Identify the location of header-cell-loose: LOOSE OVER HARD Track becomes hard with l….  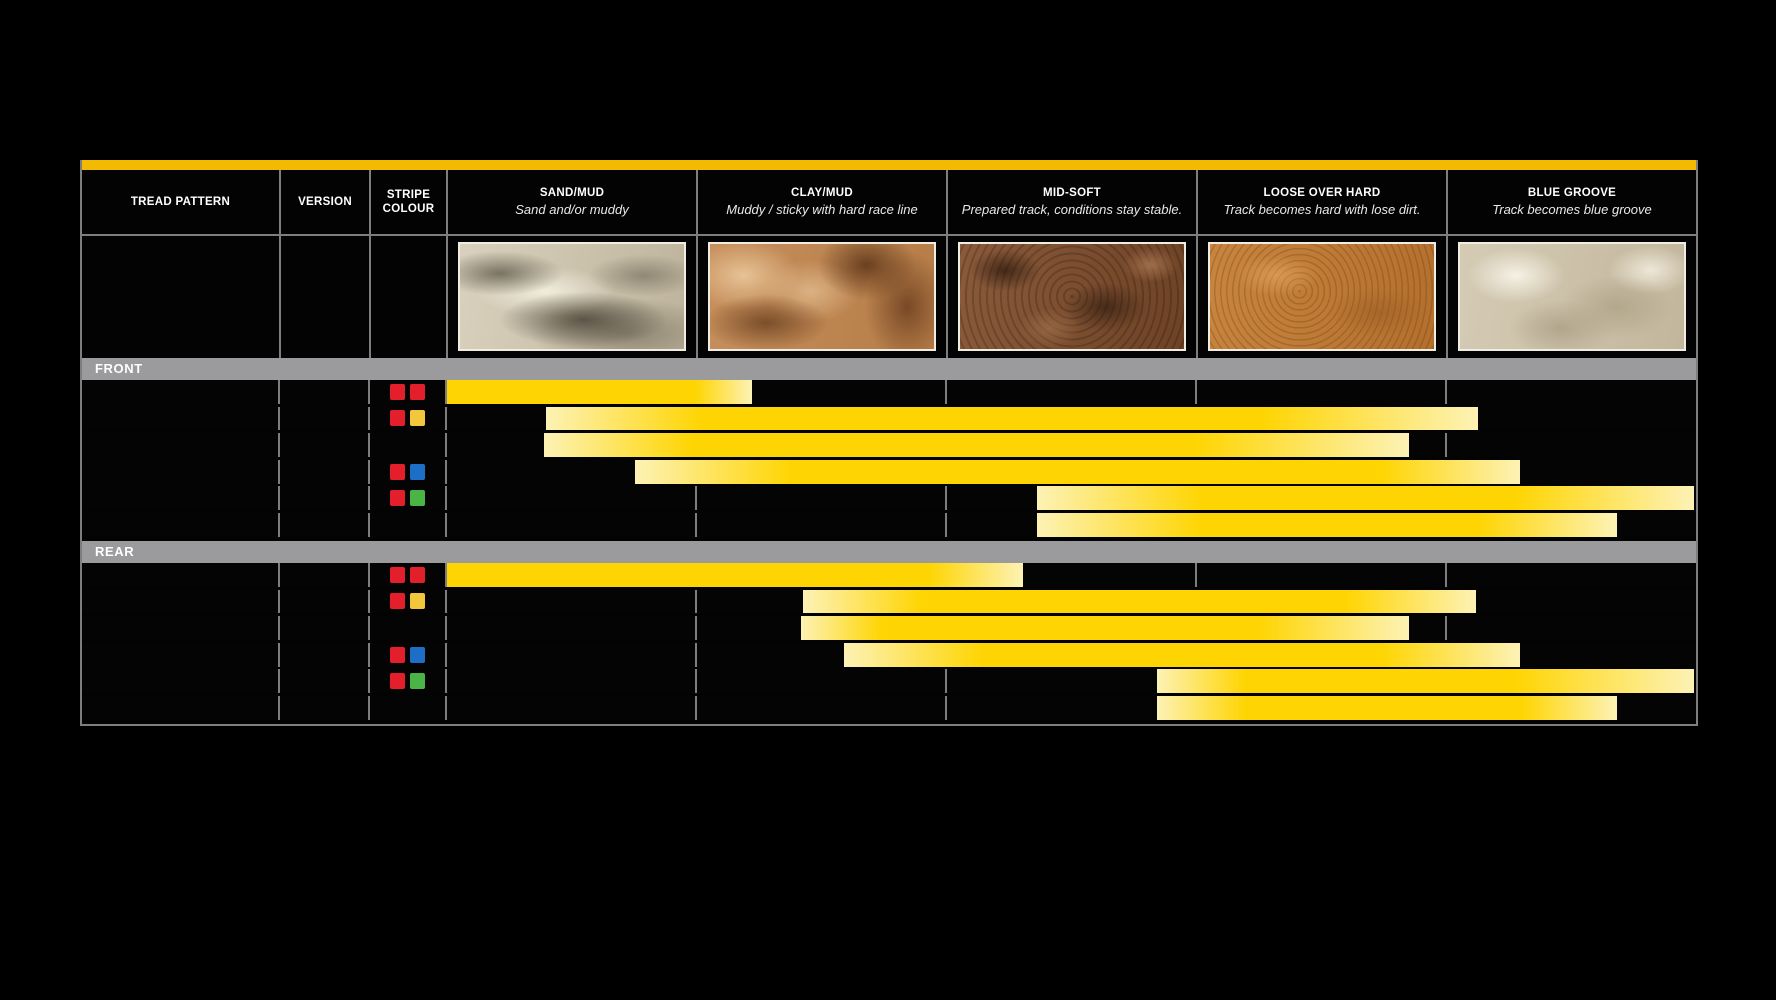
(1321, 202).